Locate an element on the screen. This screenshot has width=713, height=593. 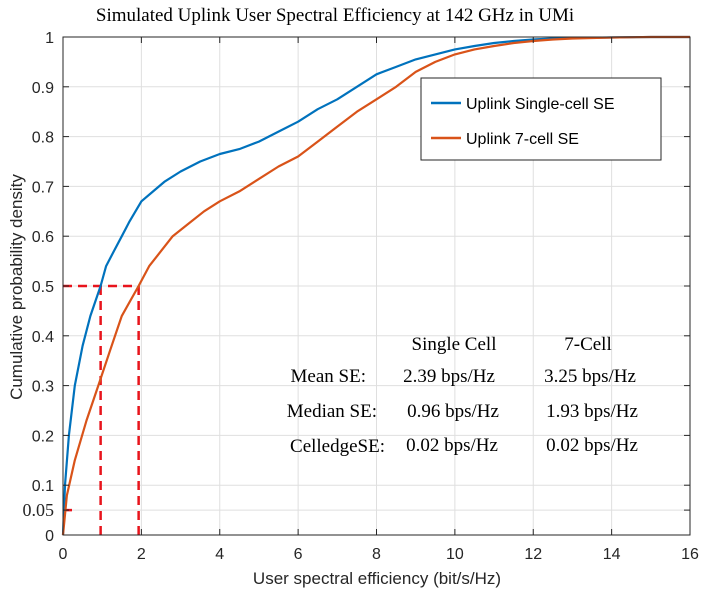
y-tick-label: 0.05 is located at coordinates (39, 510).